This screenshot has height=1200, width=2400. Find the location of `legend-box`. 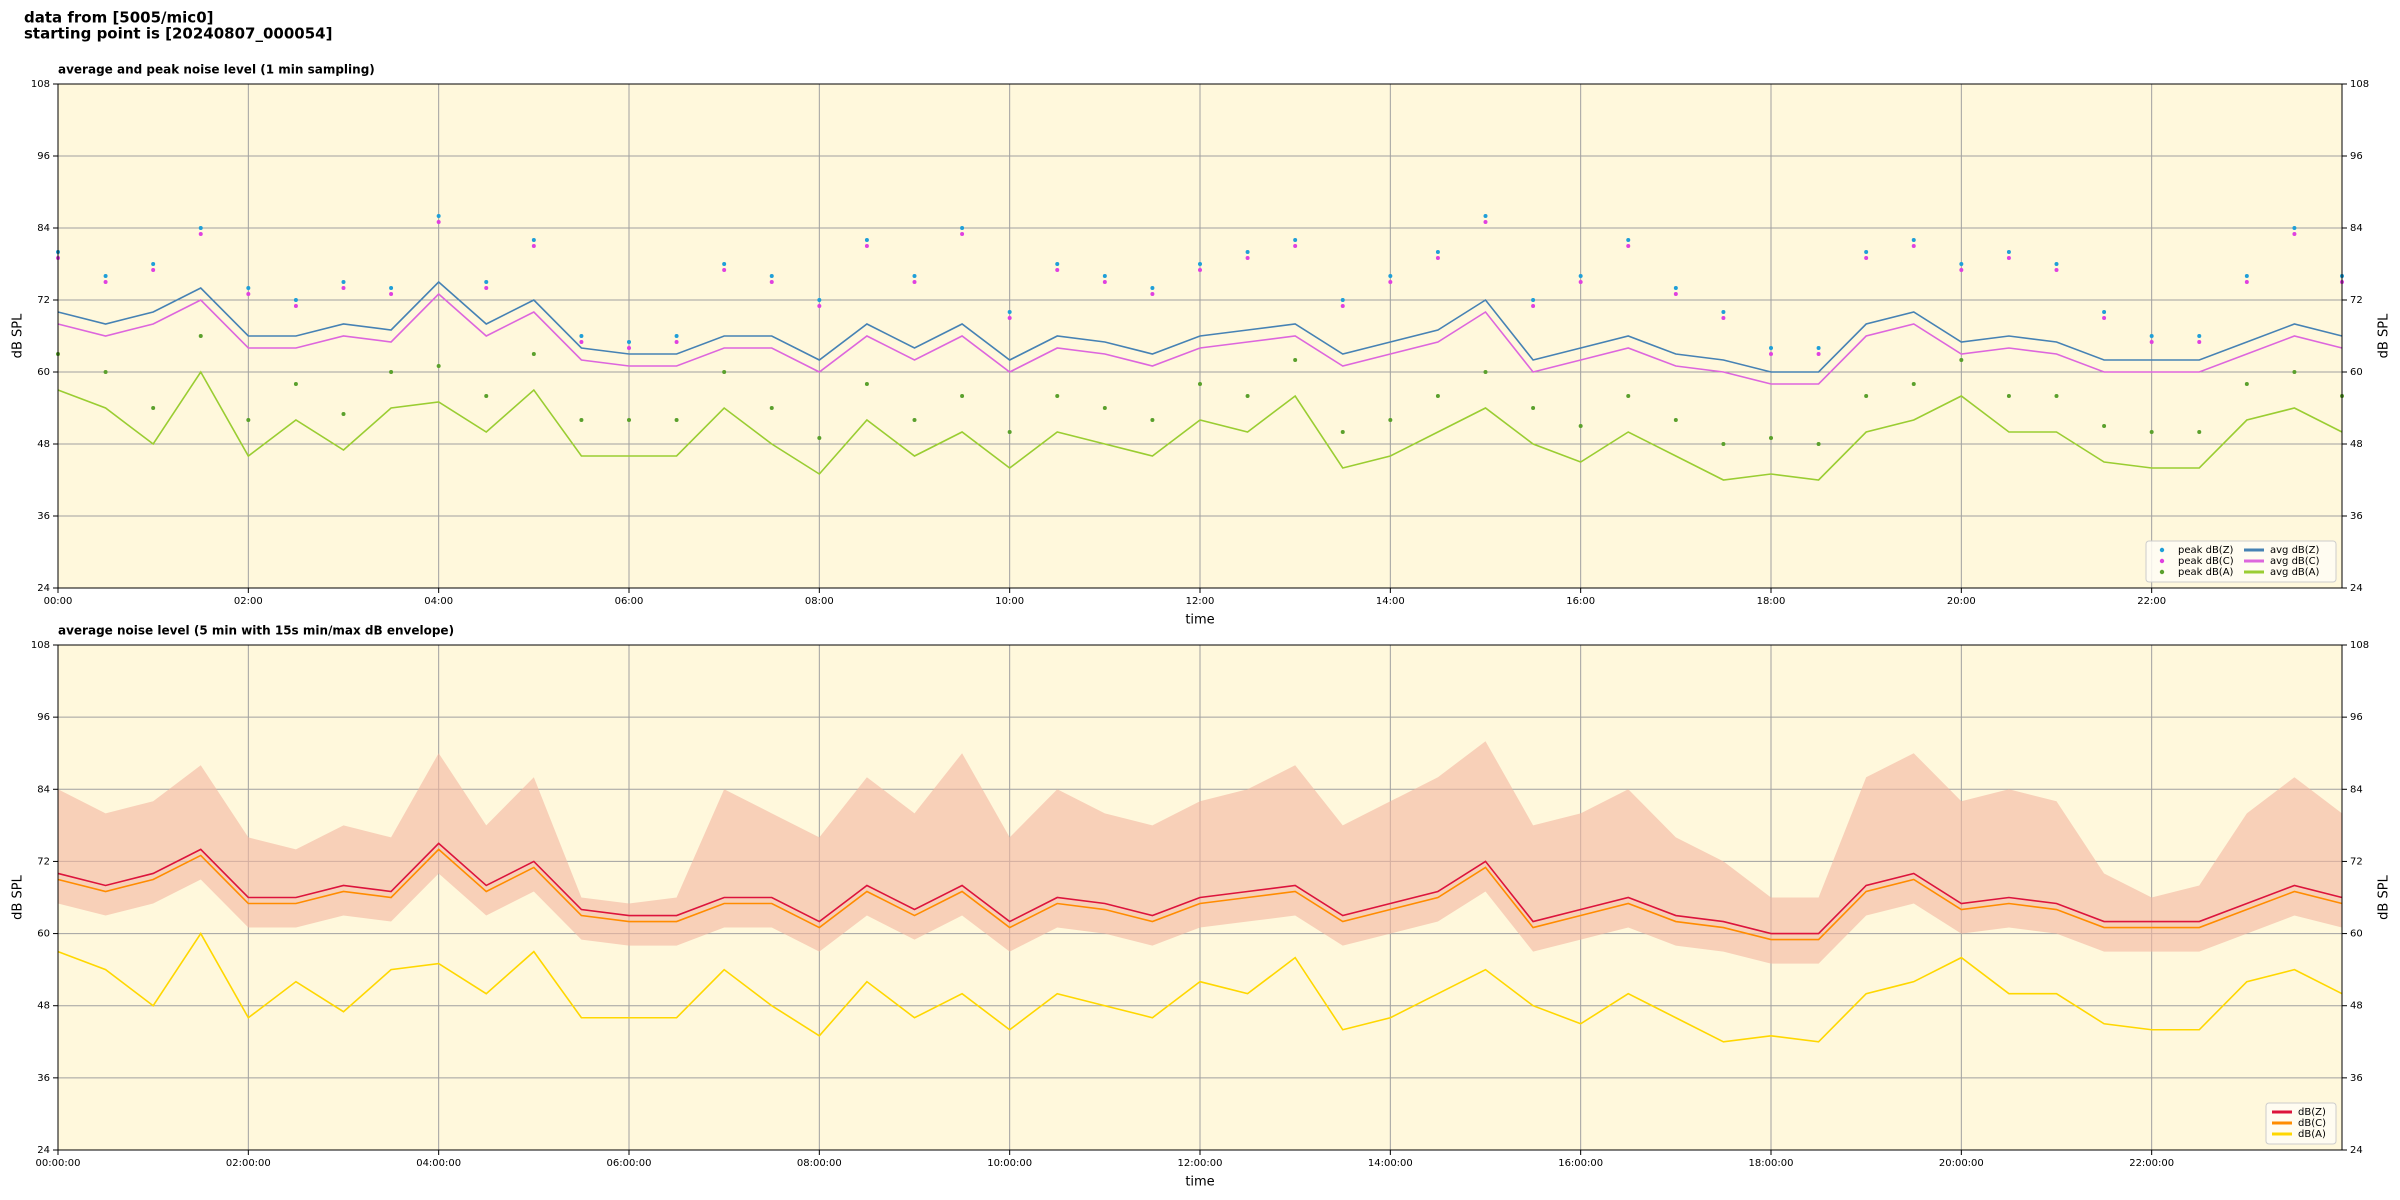

legend-box is located at coordinates (2241, 561).